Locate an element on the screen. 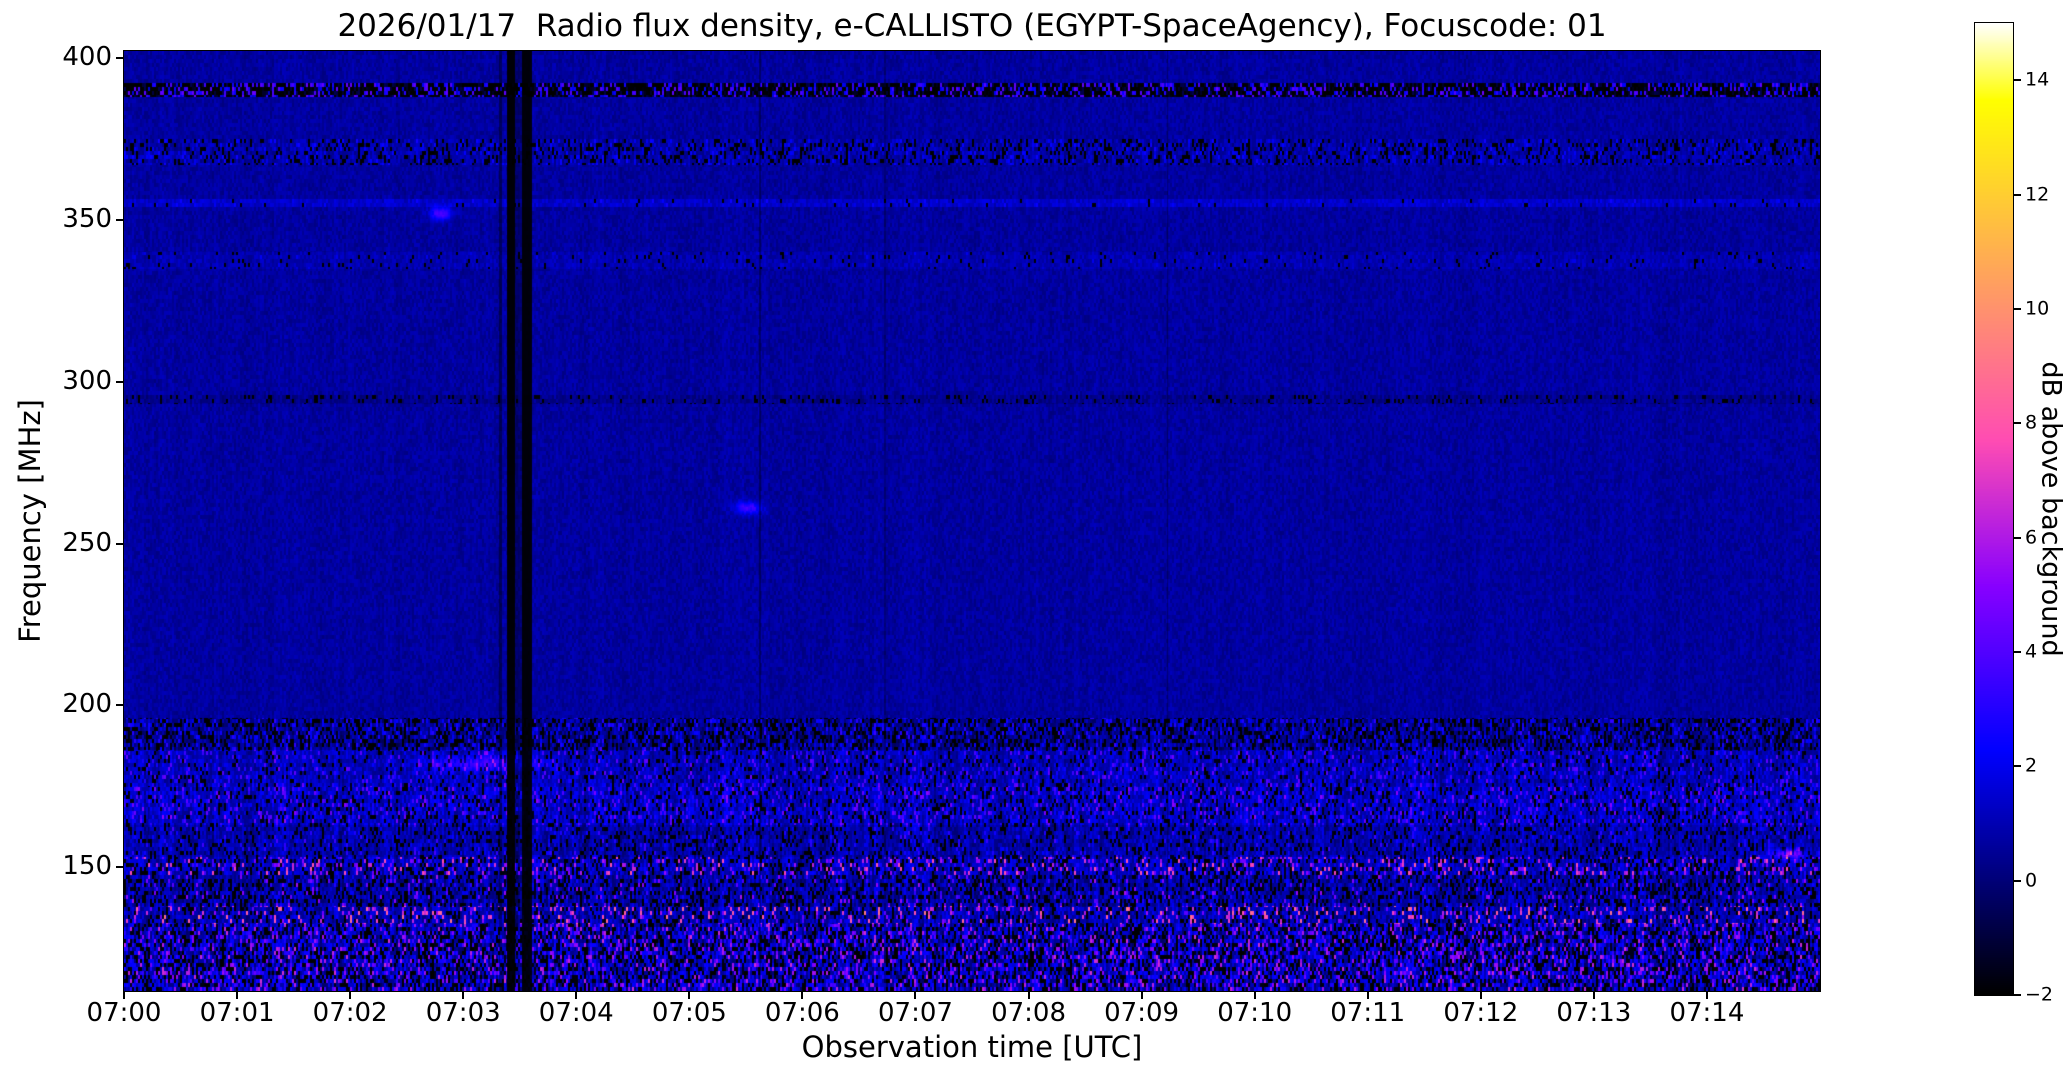 The image size is (2066, 1067). x-tick-label: 07:11 is located at coordinates (1368, 1013).